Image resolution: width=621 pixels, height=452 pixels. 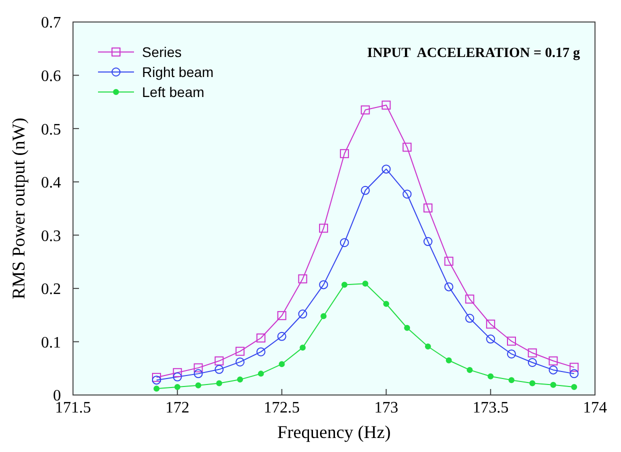 What do you see at coordinates (178, 72) in the screenshot?
I see `legend-label: Right beam` at bounding box center [178, 72].